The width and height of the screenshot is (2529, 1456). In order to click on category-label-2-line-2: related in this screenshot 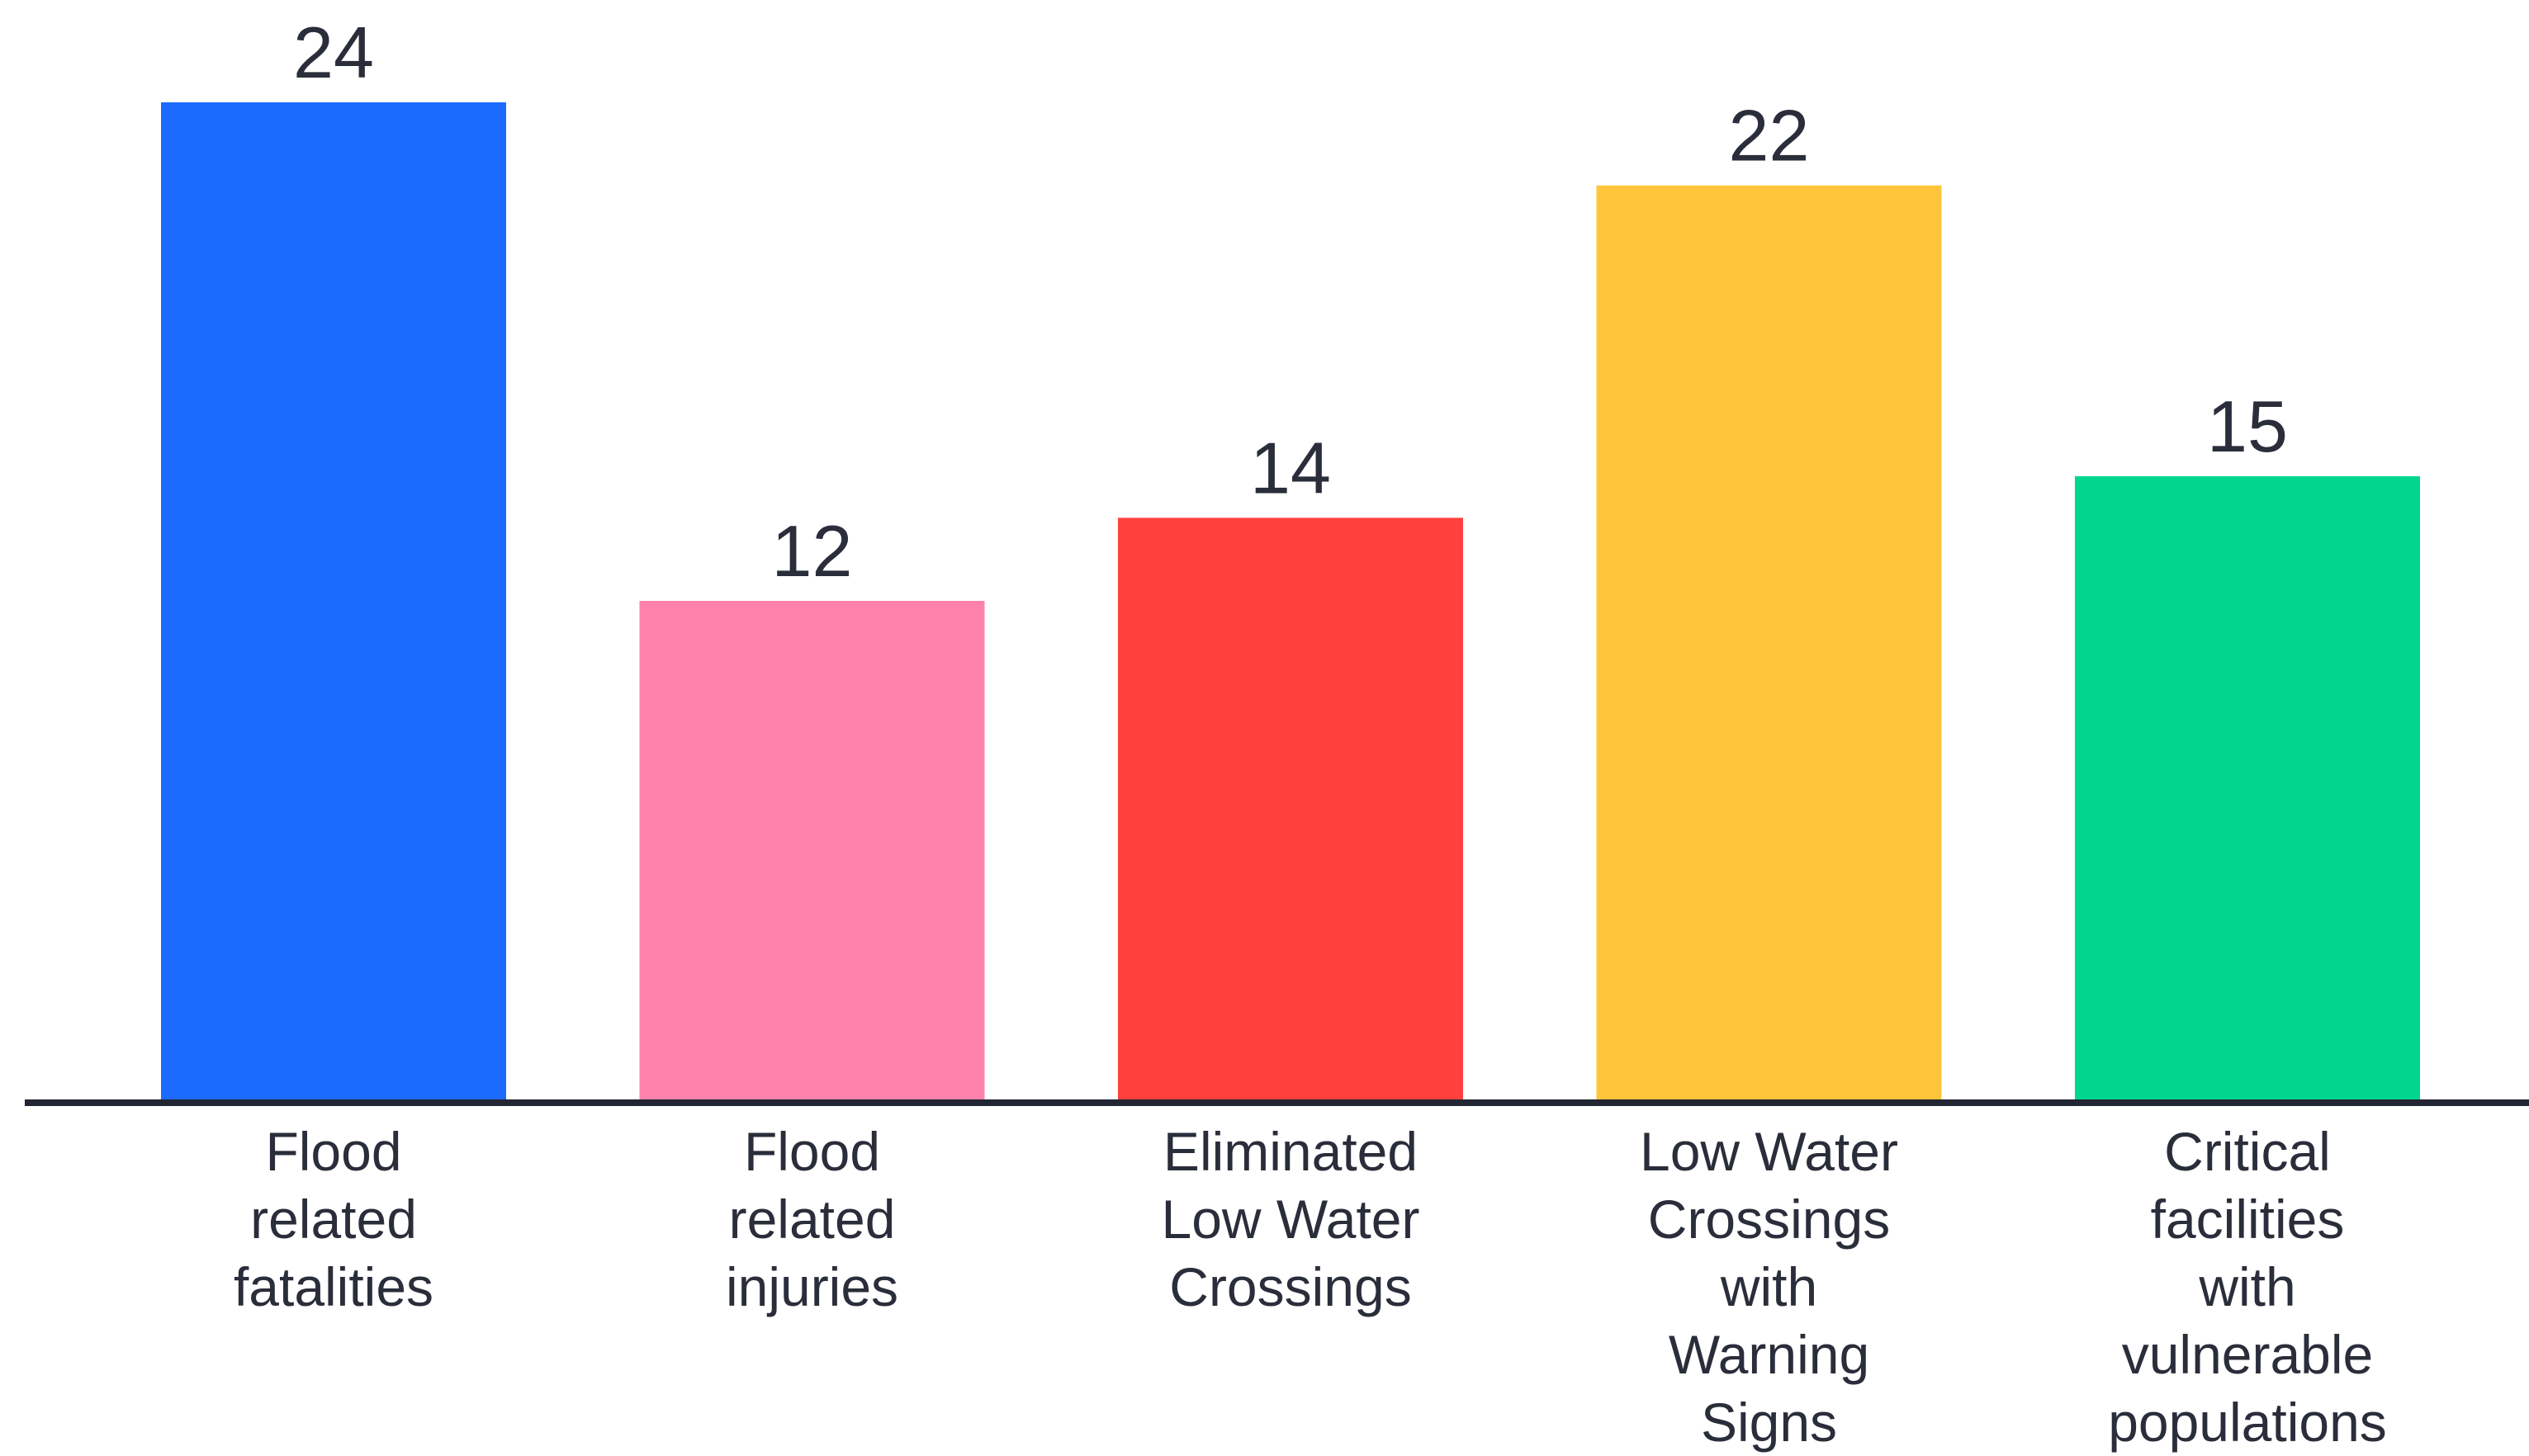, I will do `click(812, 1219)`.